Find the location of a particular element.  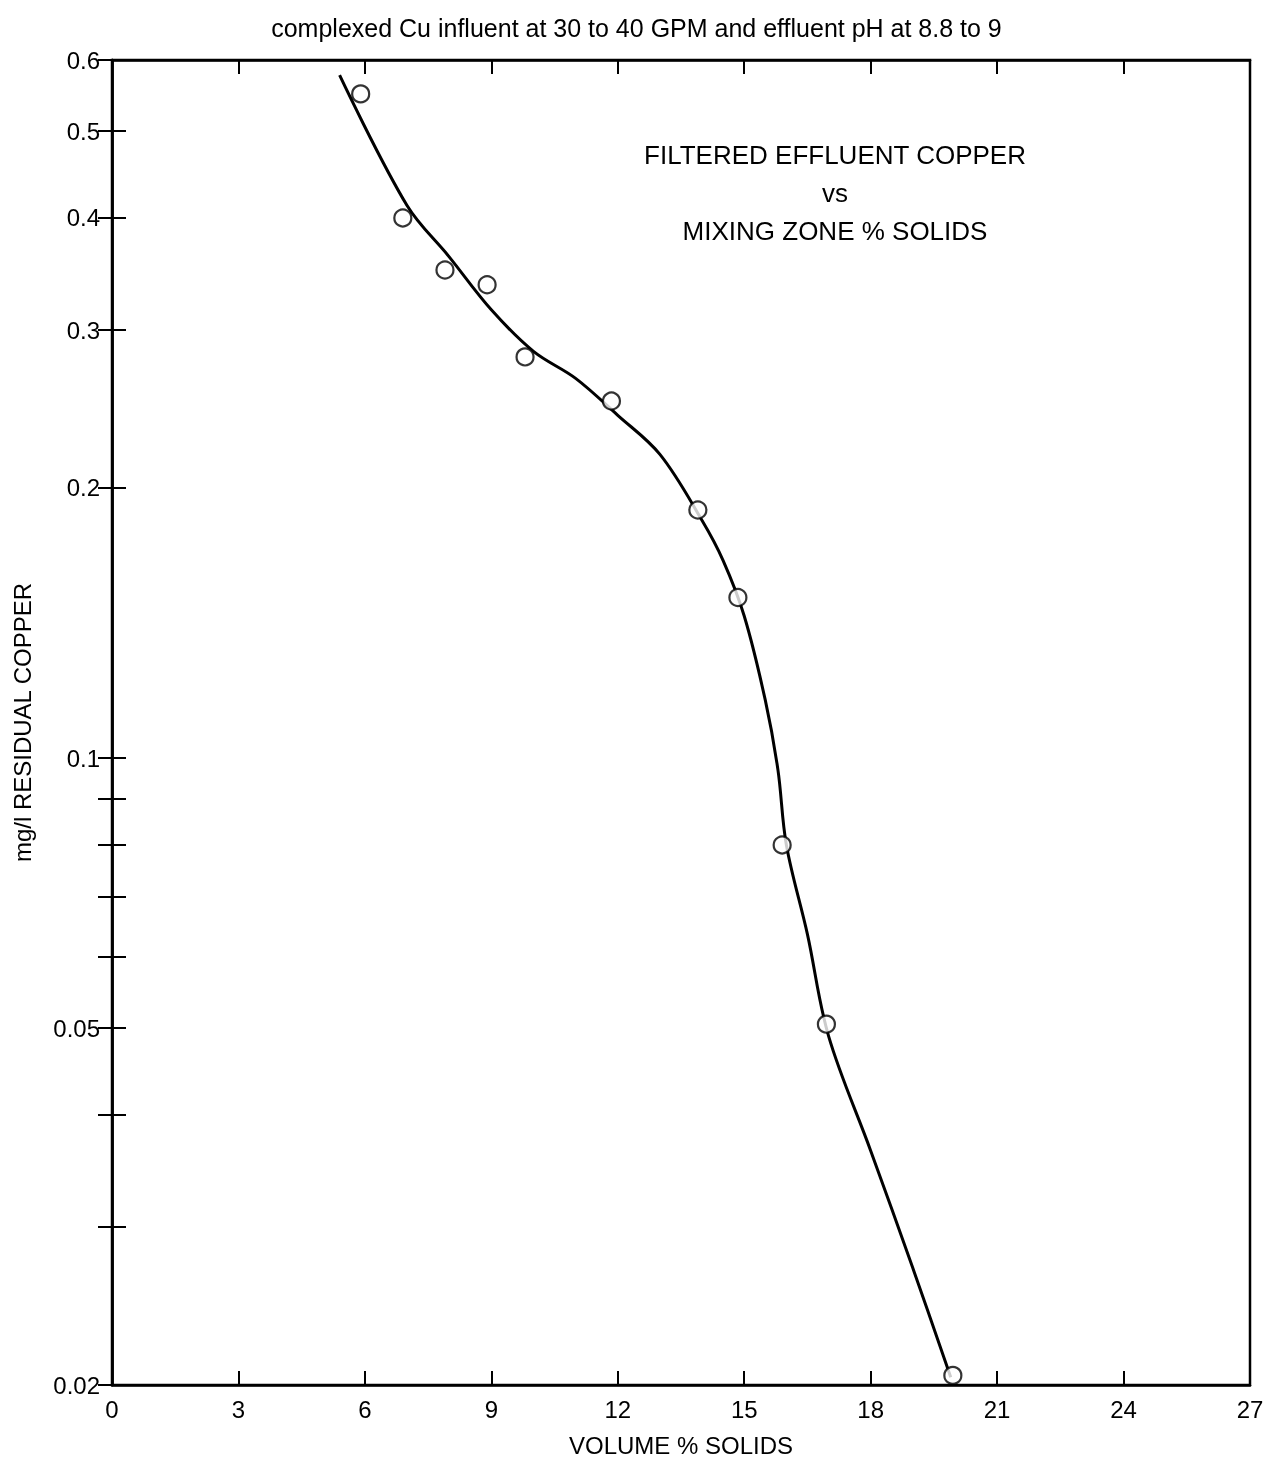

x-tick-label: 0 is located at coordinates (112, 1409).